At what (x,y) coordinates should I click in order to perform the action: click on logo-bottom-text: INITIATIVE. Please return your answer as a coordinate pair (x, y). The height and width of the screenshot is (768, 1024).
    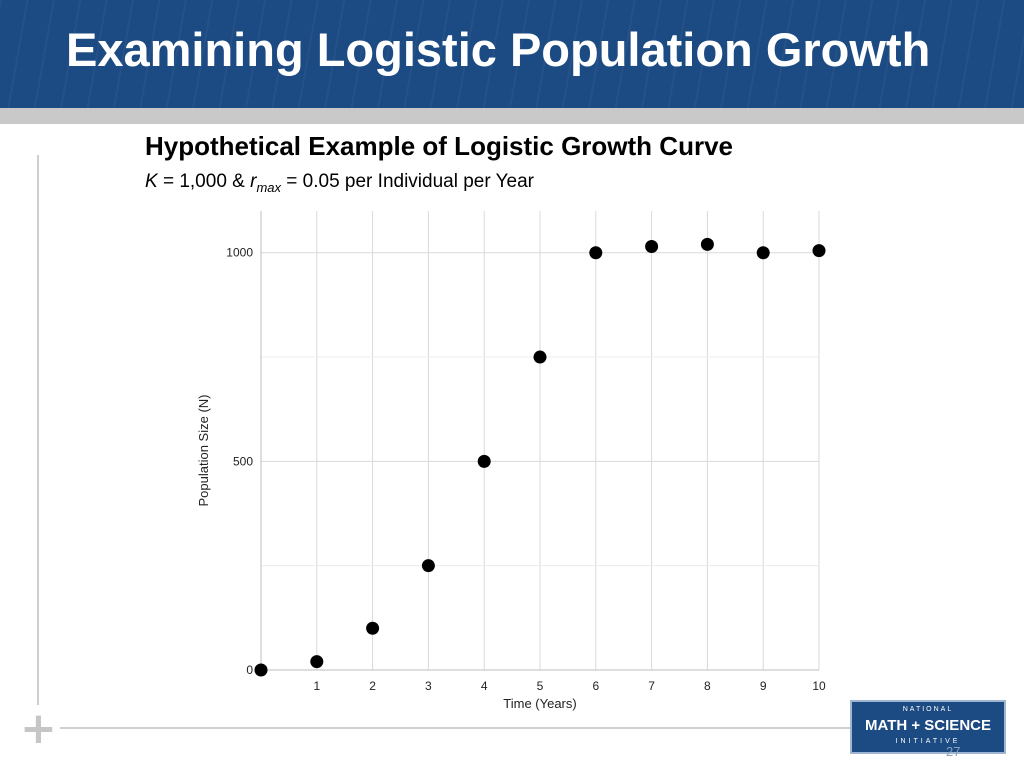
    Looking at the image, I should click on (928, 741).